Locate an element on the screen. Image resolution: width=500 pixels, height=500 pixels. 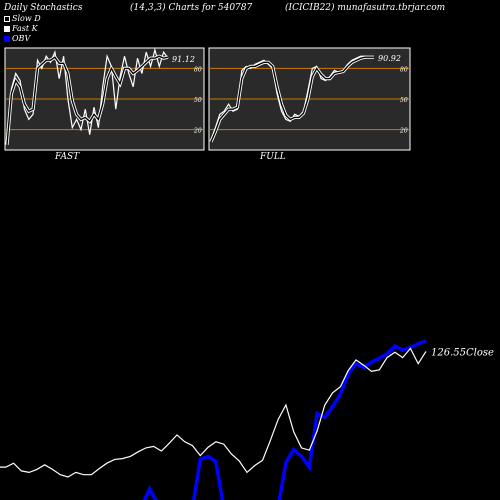
chart-title: Daily Stochastics is located at coordinates (43, 8).